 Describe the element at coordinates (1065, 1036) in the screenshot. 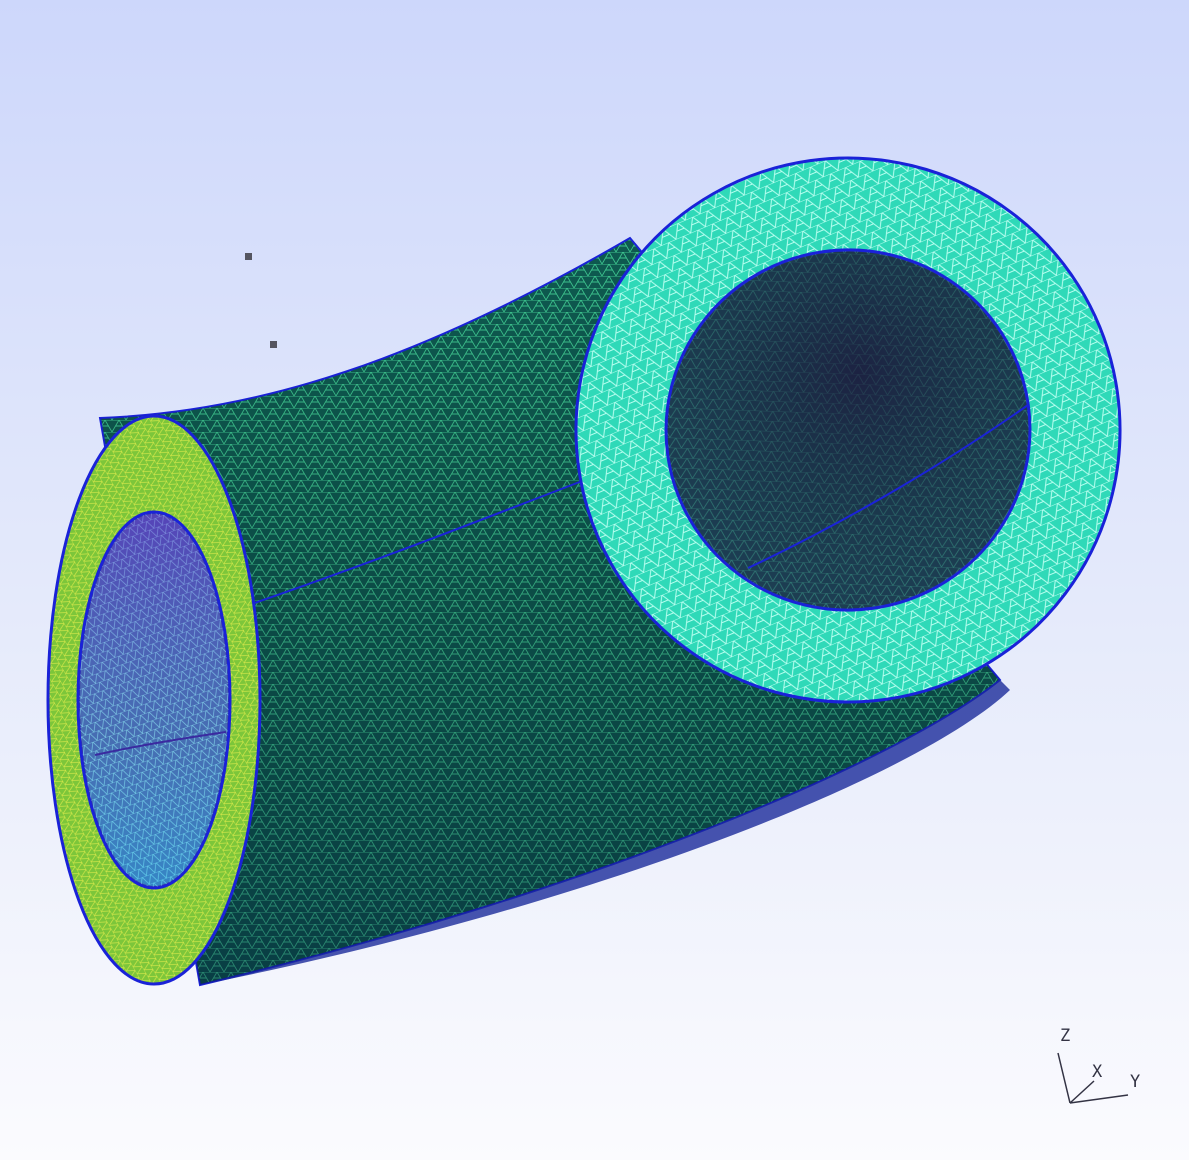

I see `axis-z-label: Z` at that location.